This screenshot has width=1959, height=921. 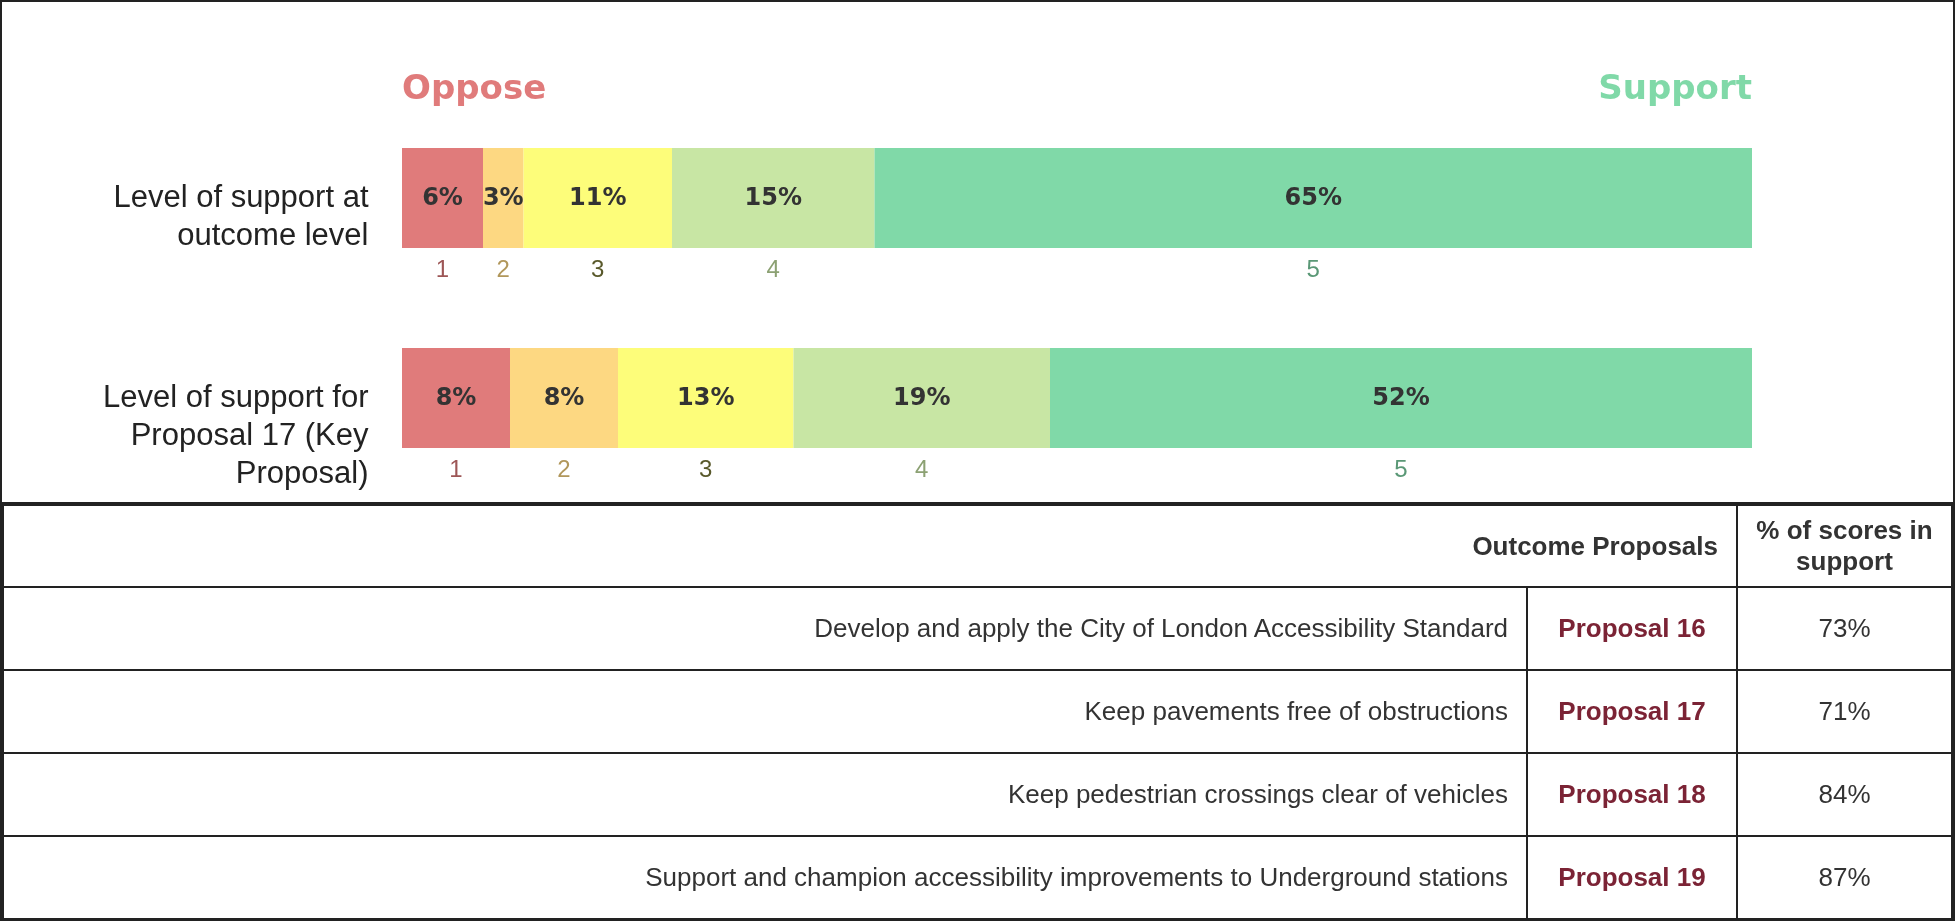 I want to click on data-label: 65%, so click(x=1313, y=197).